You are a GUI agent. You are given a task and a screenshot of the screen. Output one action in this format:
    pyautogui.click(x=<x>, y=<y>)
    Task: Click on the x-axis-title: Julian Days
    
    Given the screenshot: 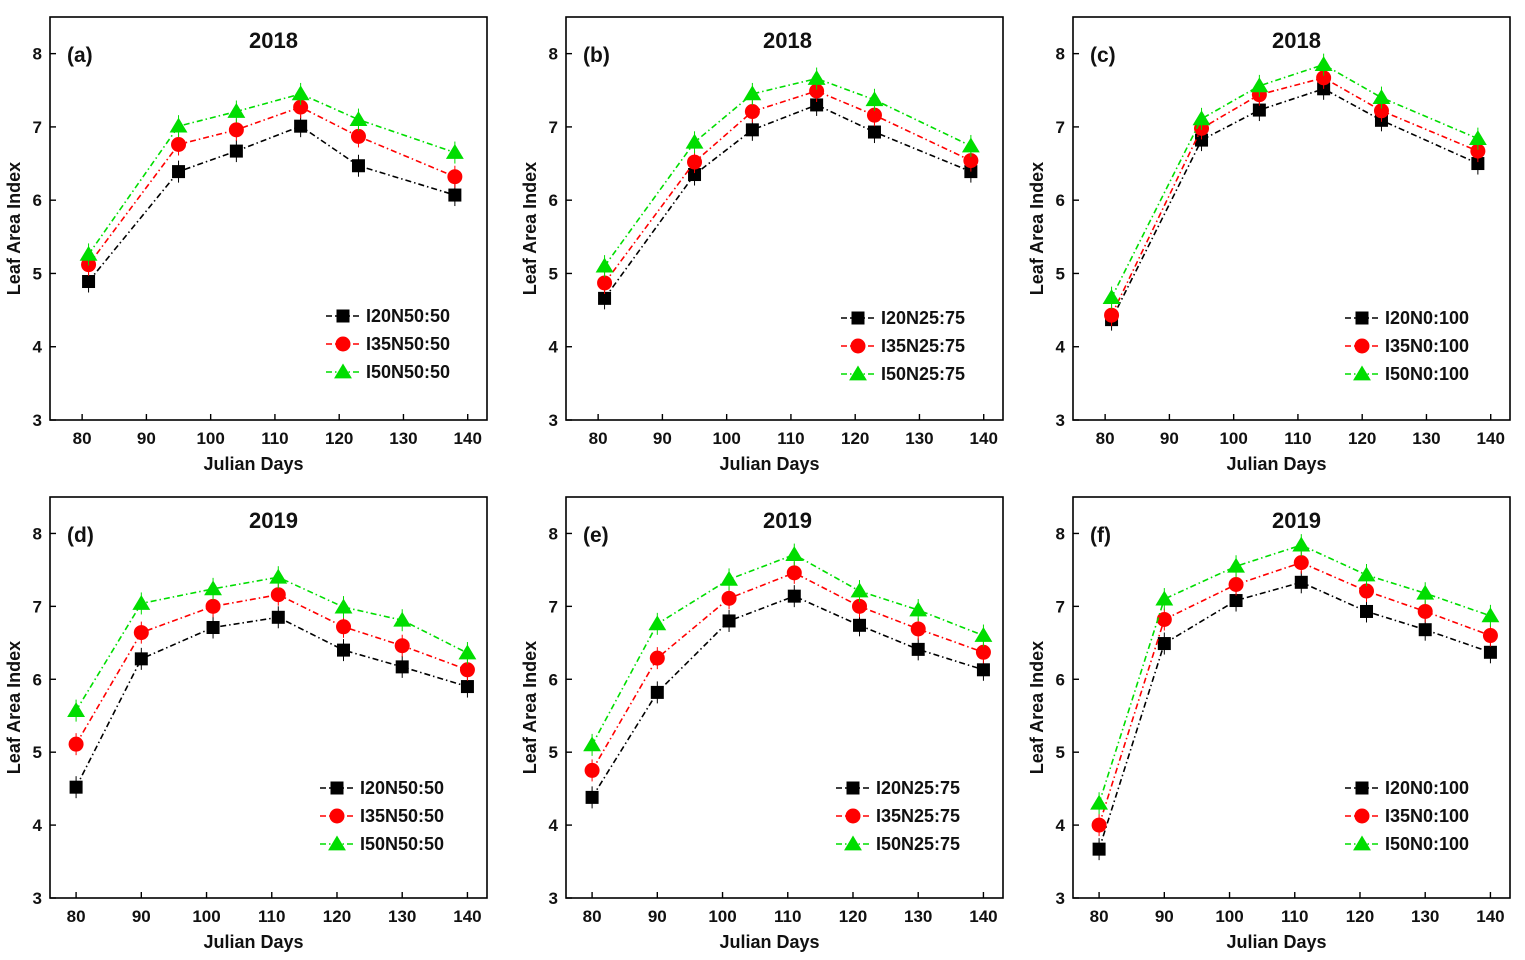 What is the action you would take?
    pyautogui.click(x=769, y=942)
    